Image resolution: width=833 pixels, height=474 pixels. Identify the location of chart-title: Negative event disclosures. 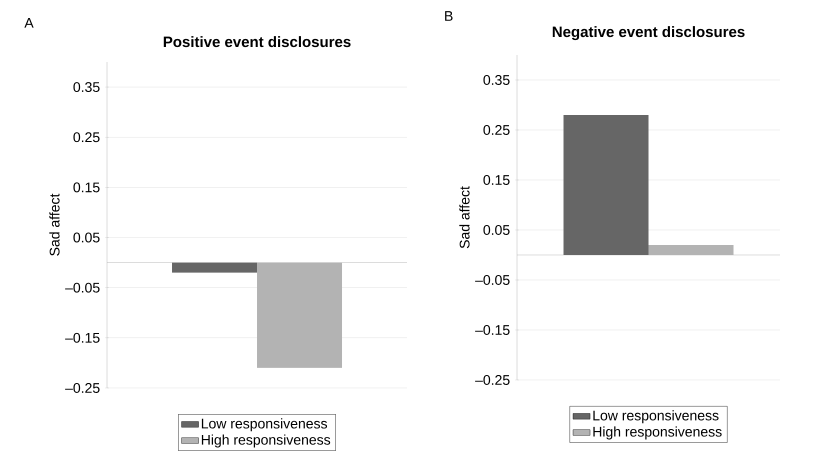
(648, 33).